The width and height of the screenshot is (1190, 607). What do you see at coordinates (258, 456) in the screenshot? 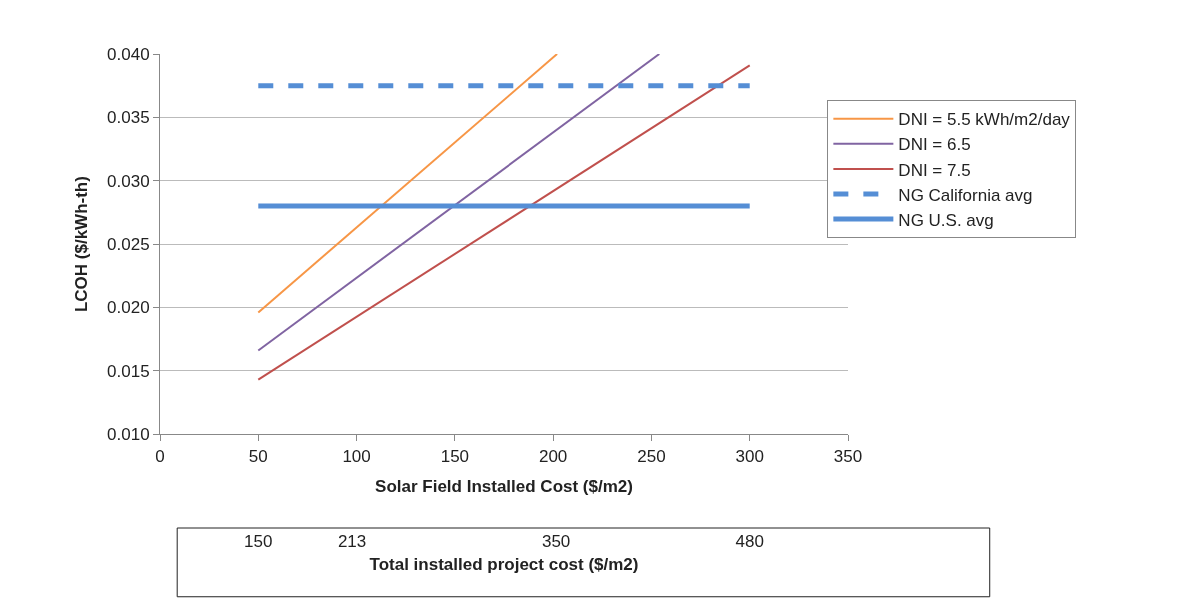
I see `x-tick-label: 50` at bounding box center [258, 456].